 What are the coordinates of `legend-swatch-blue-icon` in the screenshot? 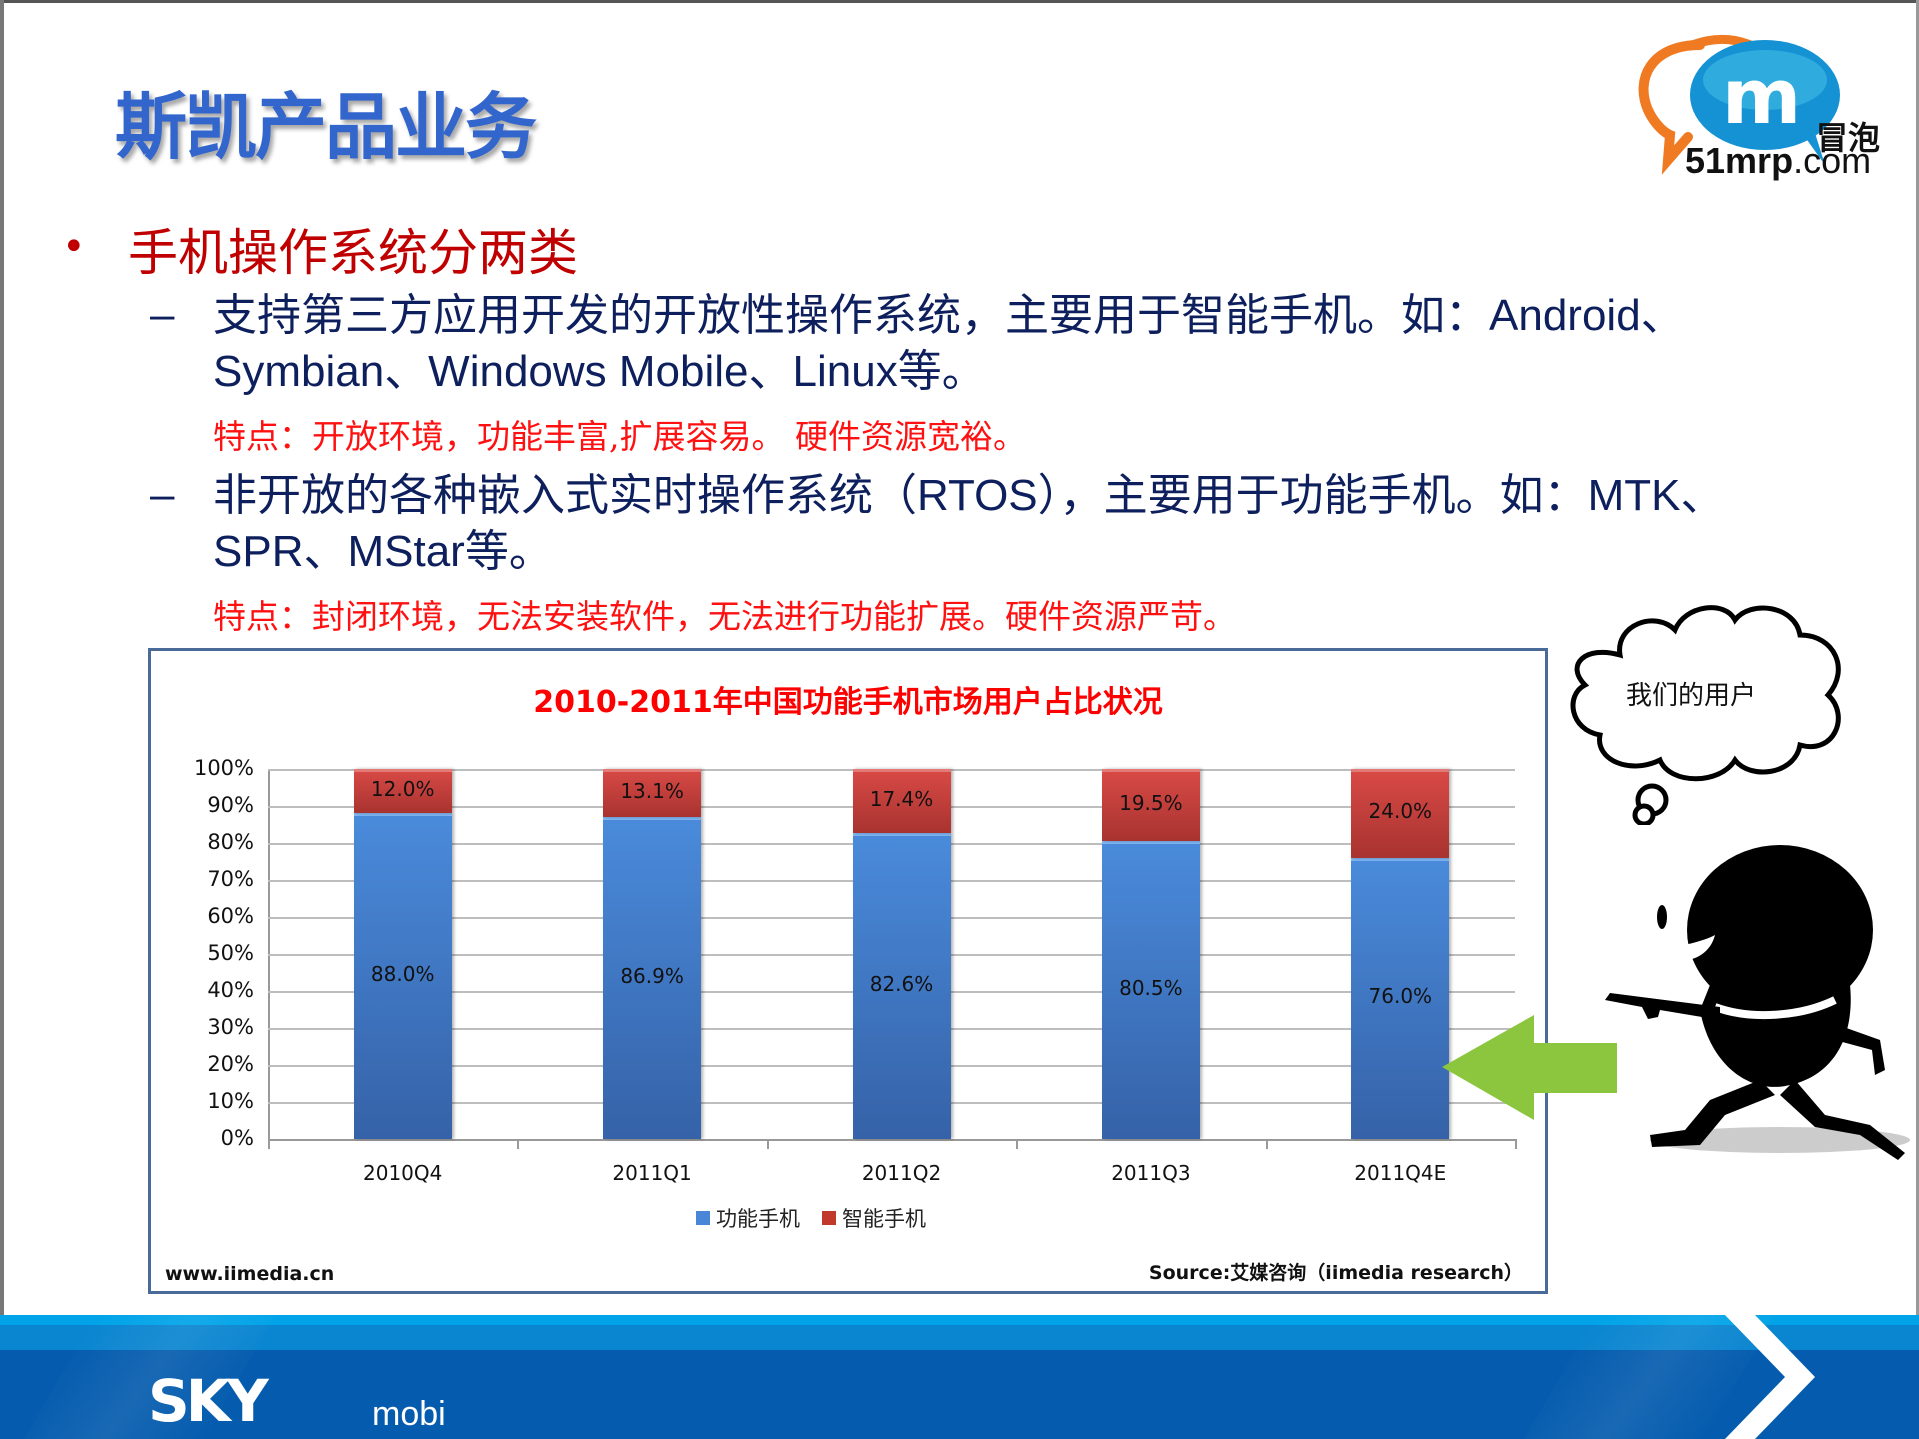 It's located at (703, 1218).